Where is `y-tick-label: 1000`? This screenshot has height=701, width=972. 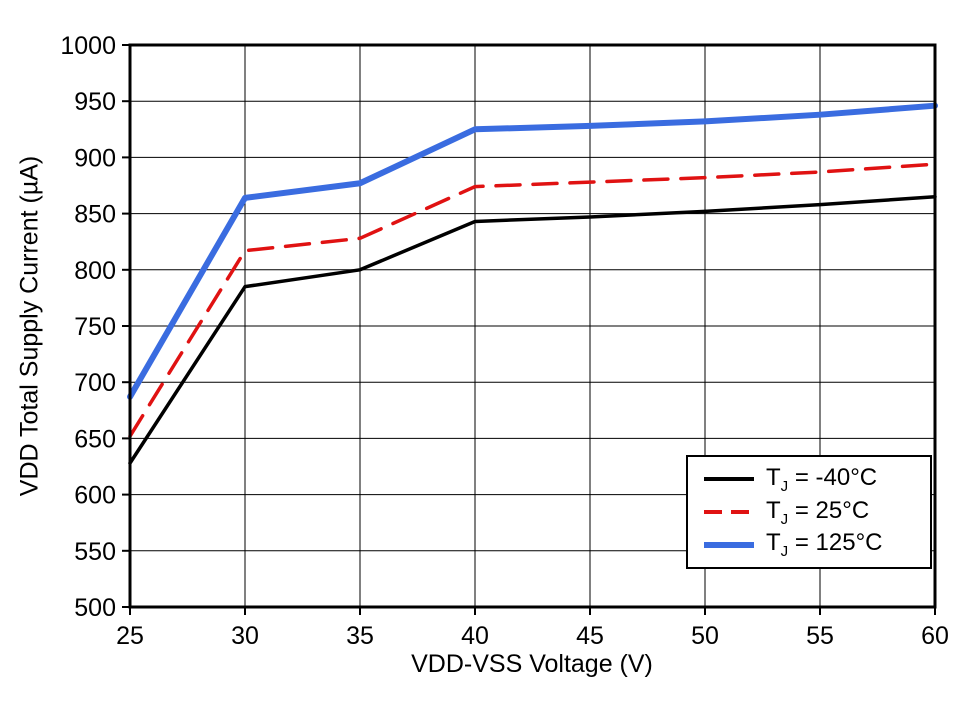 y-tick-label: 1000 is located at coordinates (88, 46).